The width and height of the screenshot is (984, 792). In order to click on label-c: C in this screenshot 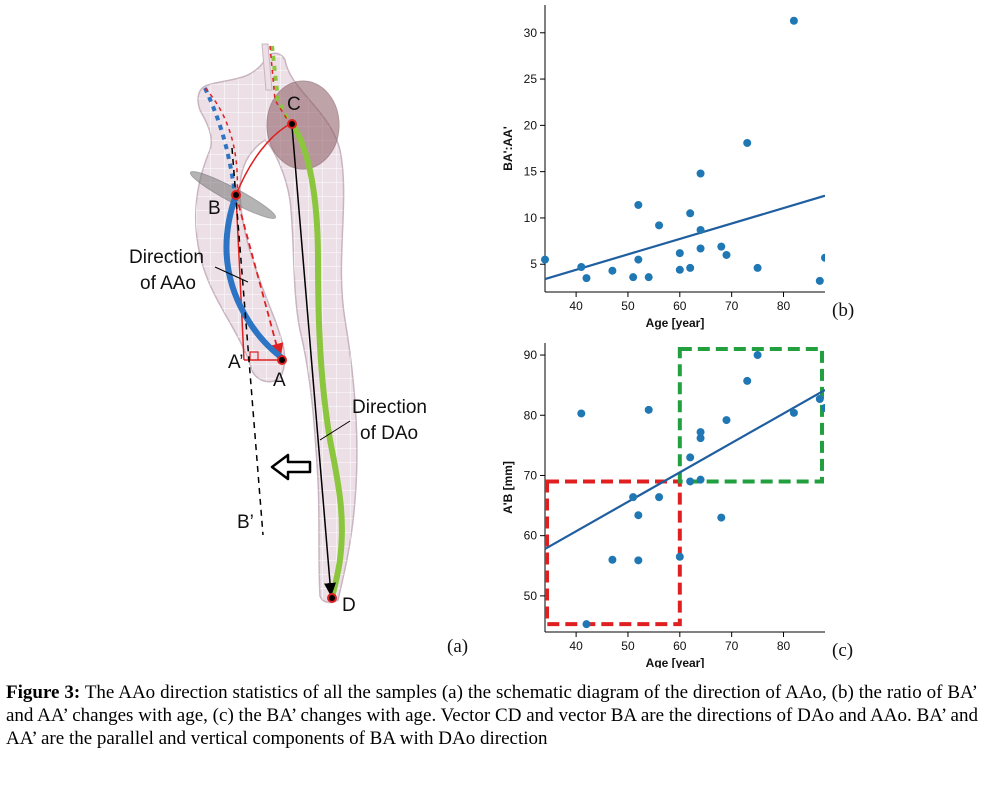, I will do `click(294, 104)`.